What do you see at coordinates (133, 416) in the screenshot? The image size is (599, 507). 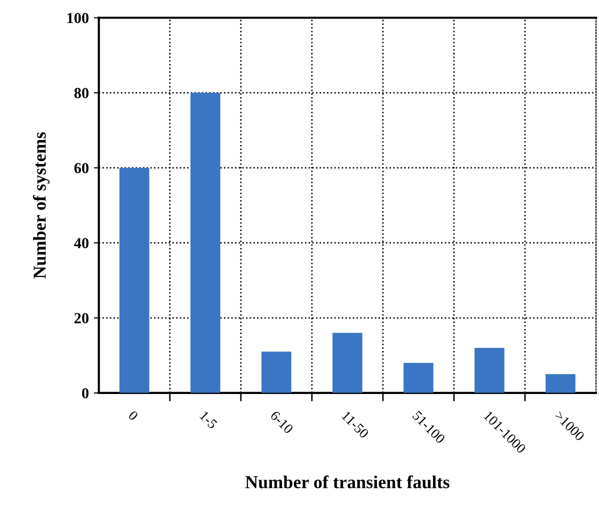 I see `x-tick-label: 0` at bounding box center [133, 416].